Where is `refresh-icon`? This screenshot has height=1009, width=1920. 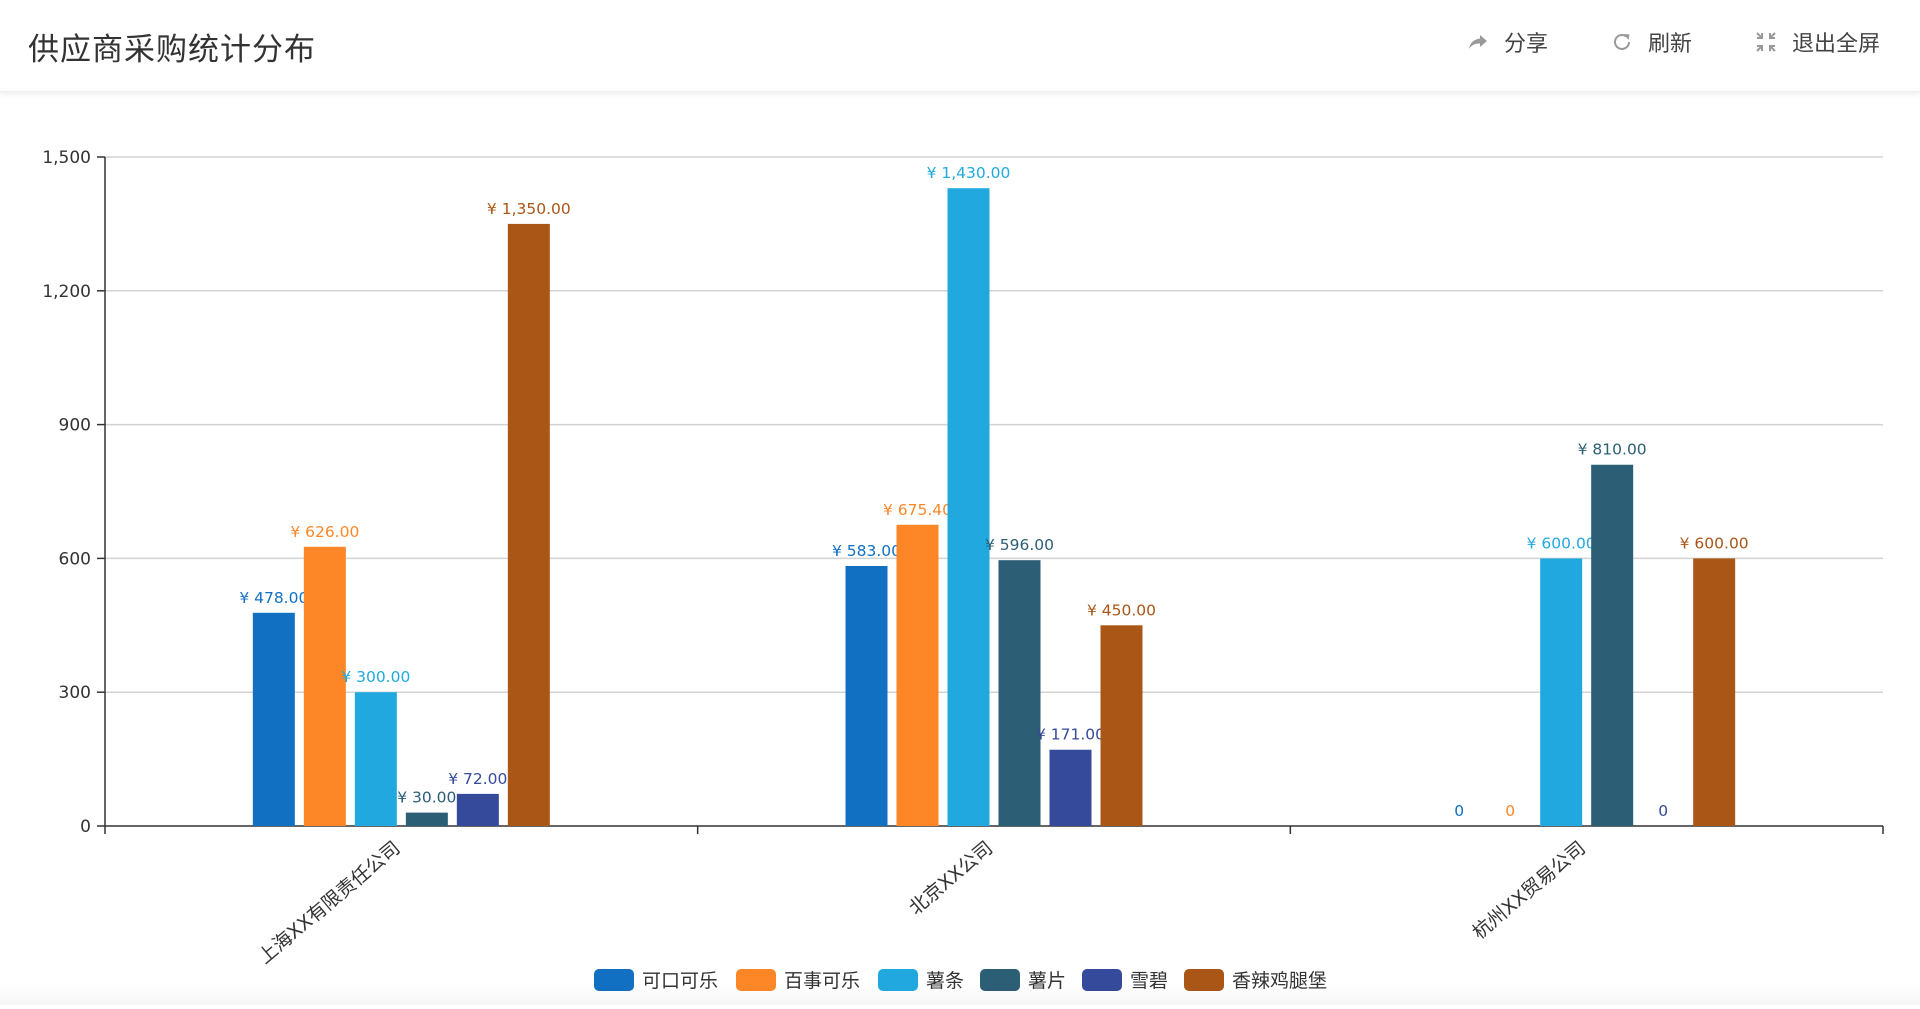 refresh-icon is located at coordinates (1622, 42).